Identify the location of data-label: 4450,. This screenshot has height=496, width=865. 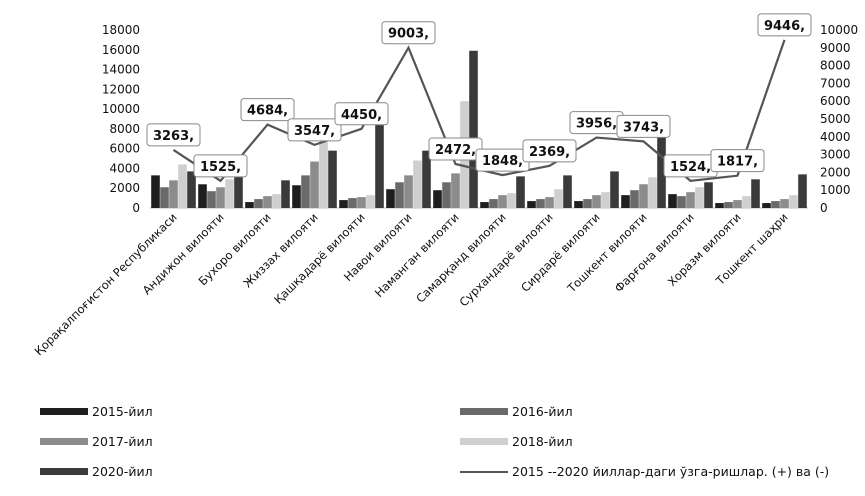
(361, 114).